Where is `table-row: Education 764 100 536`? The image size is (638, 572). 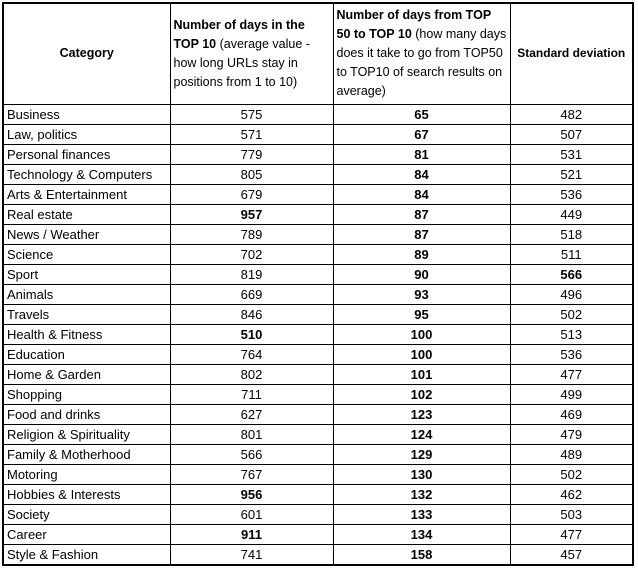 table-row: Education 764 100 536 is located at coordinates (318, 354).